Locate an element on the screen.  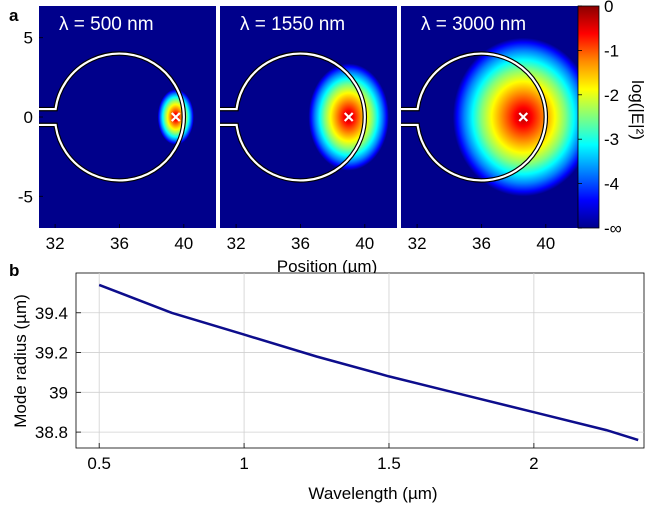
heatmap-subplot-1: λ = 500 nm 32 36 40 5 0 -5 is located at coordinates (117, 129).